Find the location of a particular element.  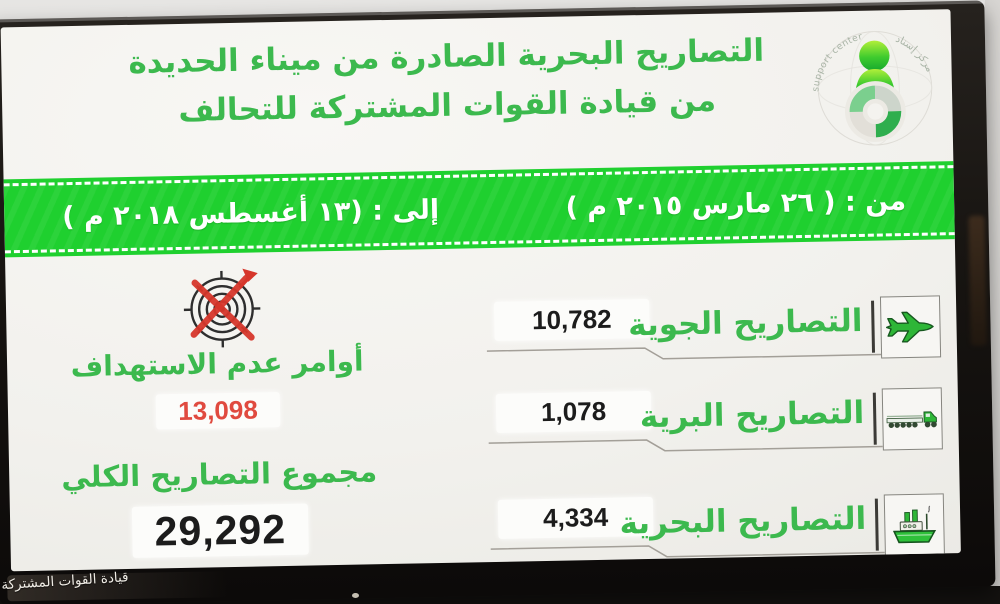

no-targeting-icon is located at coordinates (223, 308).